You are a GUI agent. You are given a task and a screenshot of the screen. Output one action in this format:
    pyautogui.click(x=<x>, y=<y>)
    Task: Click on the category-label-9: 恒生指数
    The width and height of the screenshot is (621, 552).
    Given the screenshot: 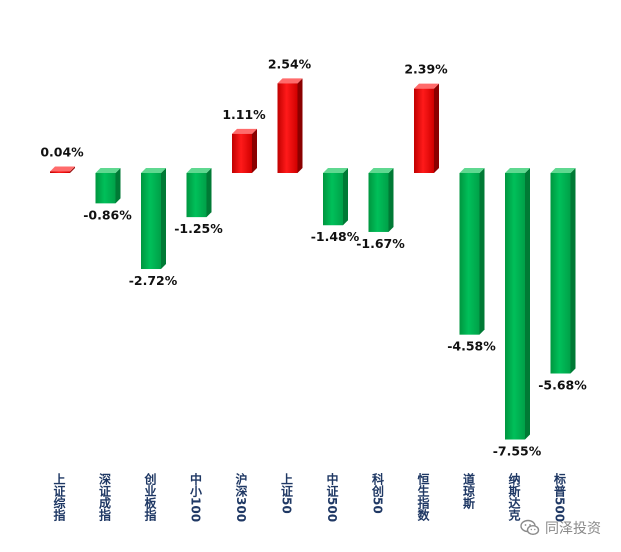 What is the action you would take?
    pyautogui.click(x=423, y=497)
    